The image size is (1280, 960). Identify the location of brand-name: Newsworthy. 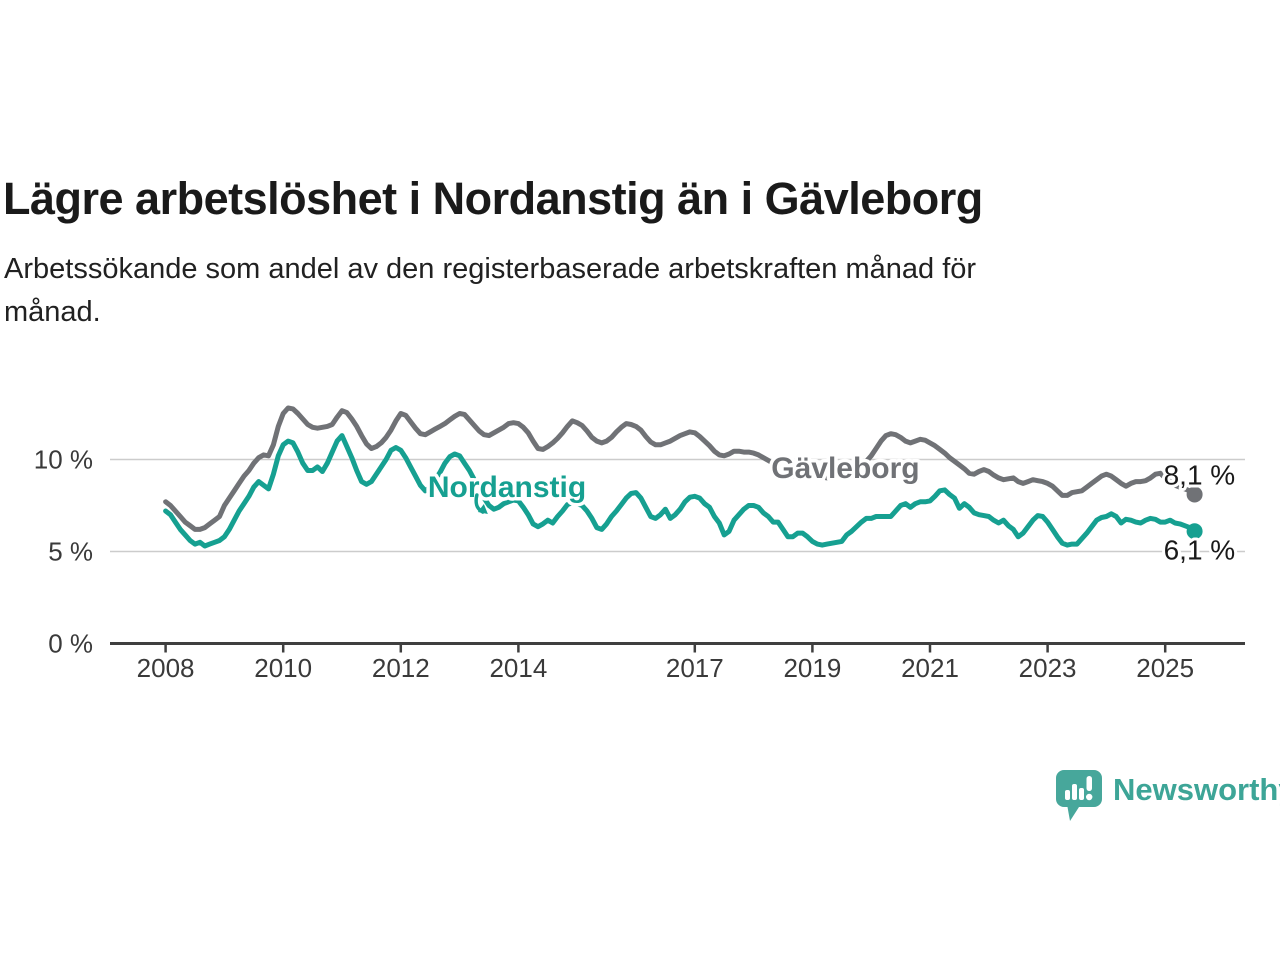
(1196, 789).